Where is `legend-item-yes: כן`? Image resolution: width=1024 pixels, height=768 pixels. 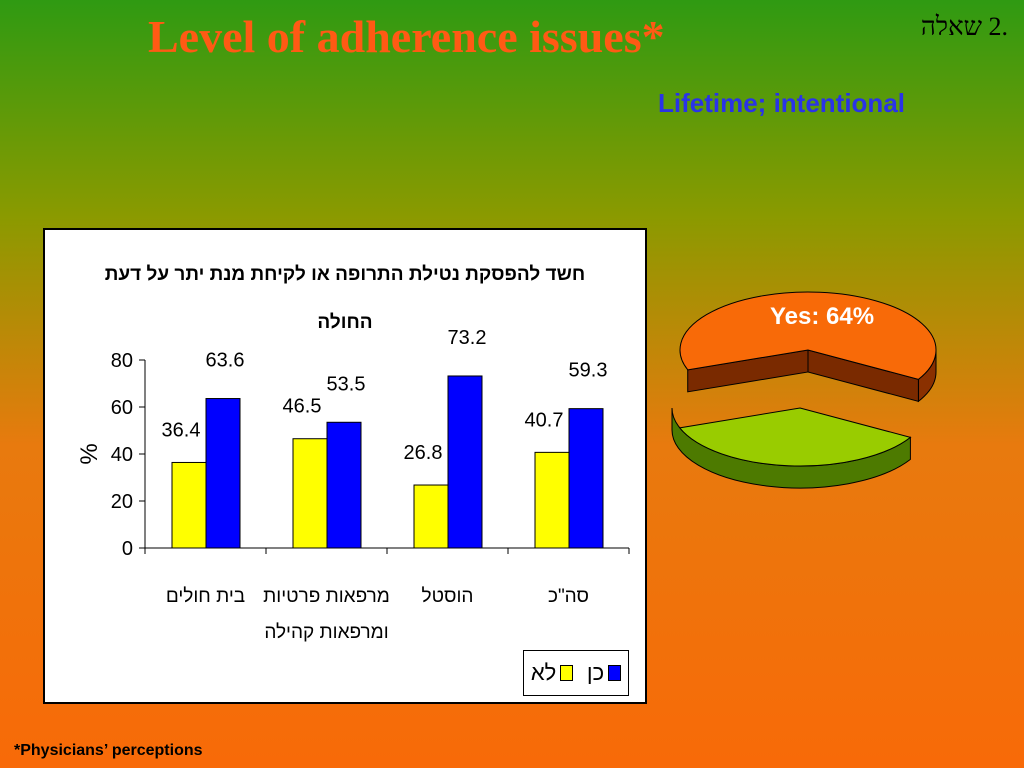 legend-item-yes: כן is located at coordinates (604, 673).